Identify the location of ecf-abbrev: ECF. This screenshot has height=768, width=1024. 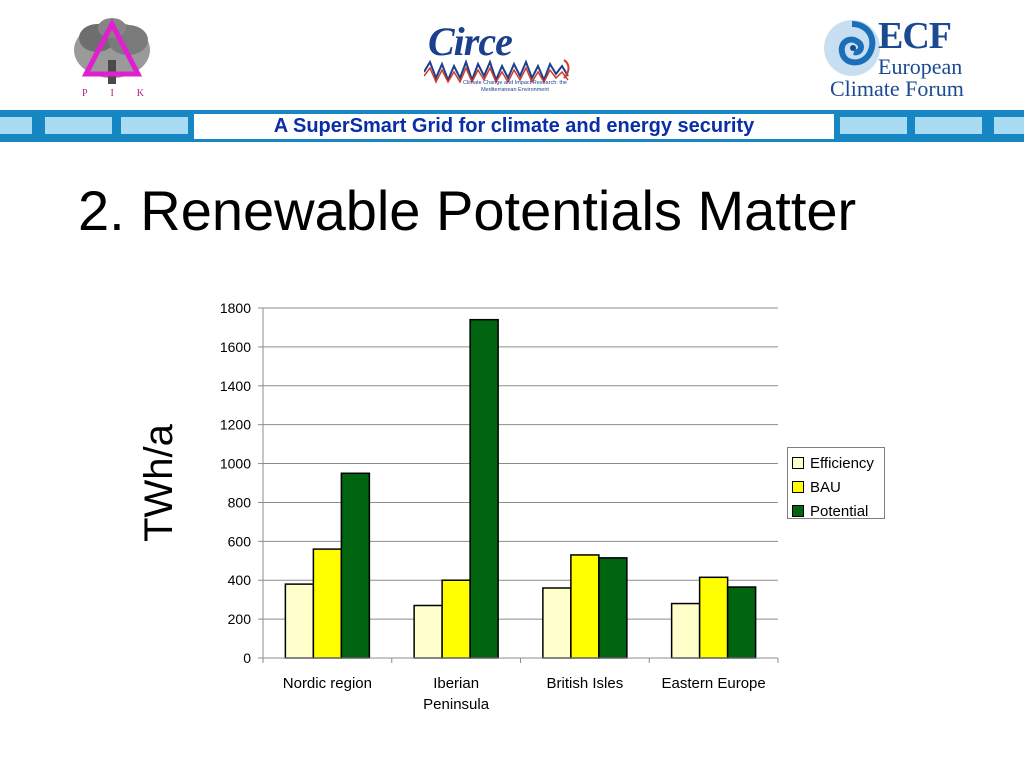
(915, 36).